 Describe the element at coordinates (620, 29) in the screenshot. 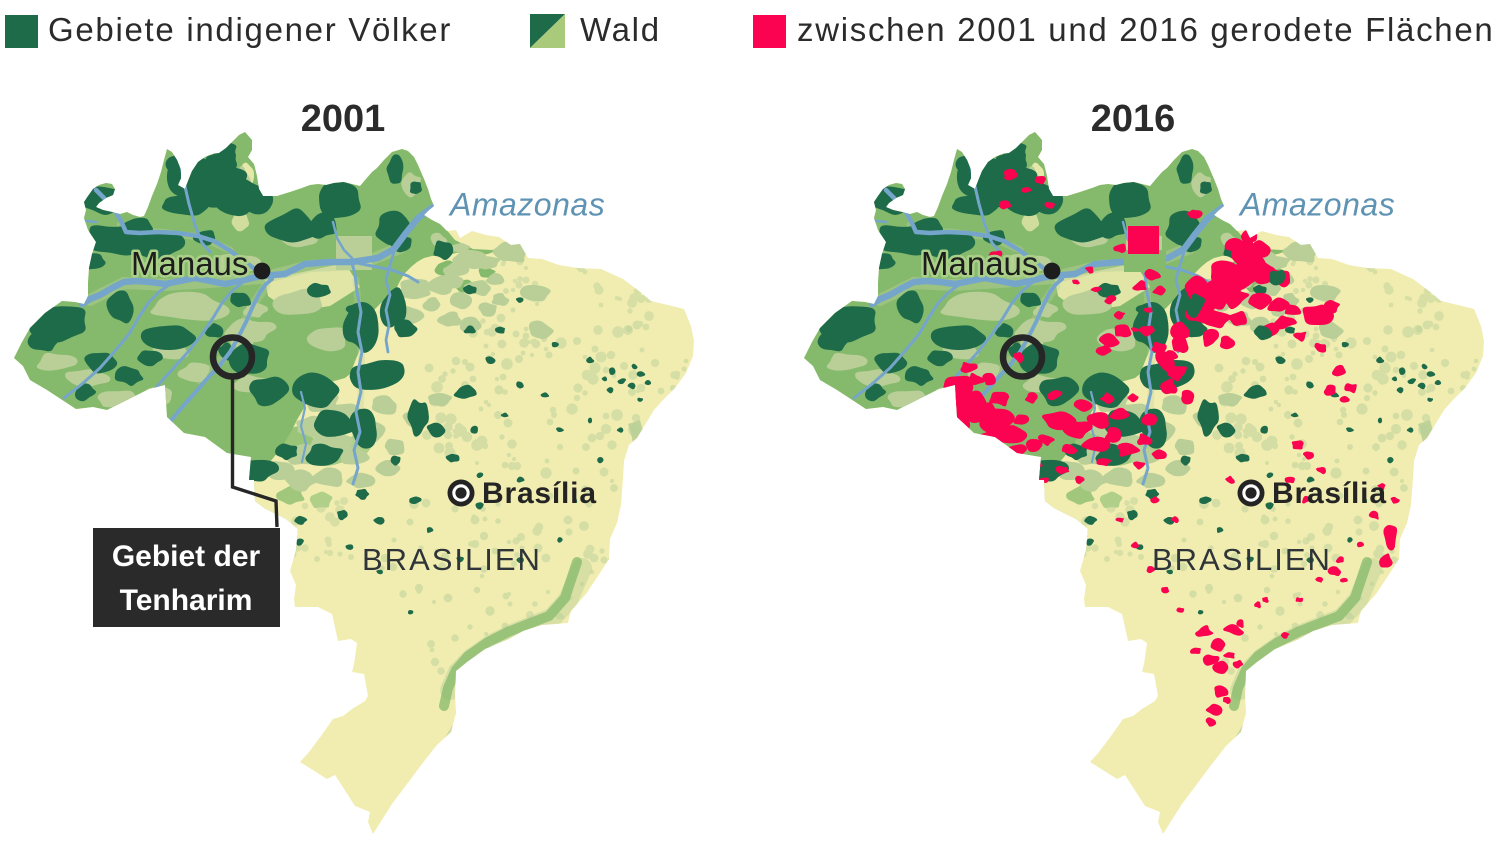

I see `svg-text: Wald` at that location.